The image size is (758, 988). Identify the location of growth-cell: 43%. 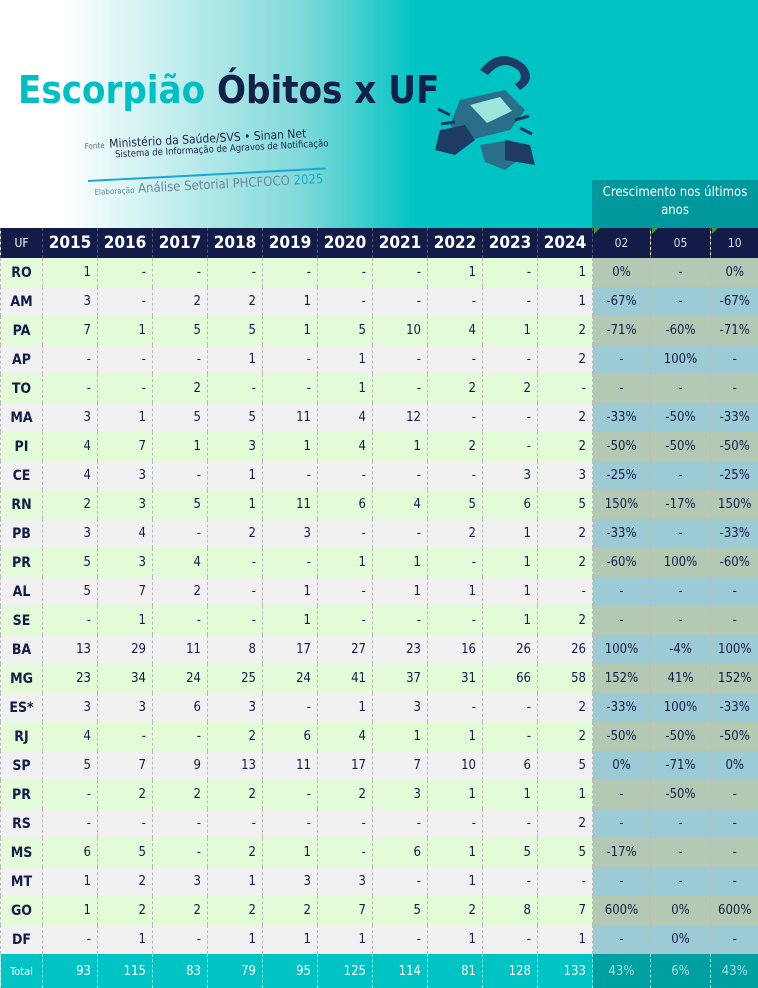
(734, 971).